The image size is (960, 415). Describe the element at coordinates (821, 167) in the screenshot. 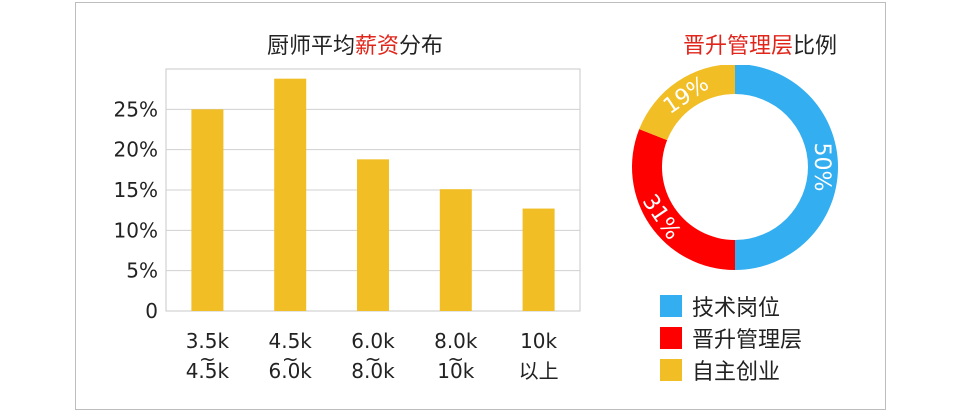

I see `donut-slice-label: 50%` at that location.